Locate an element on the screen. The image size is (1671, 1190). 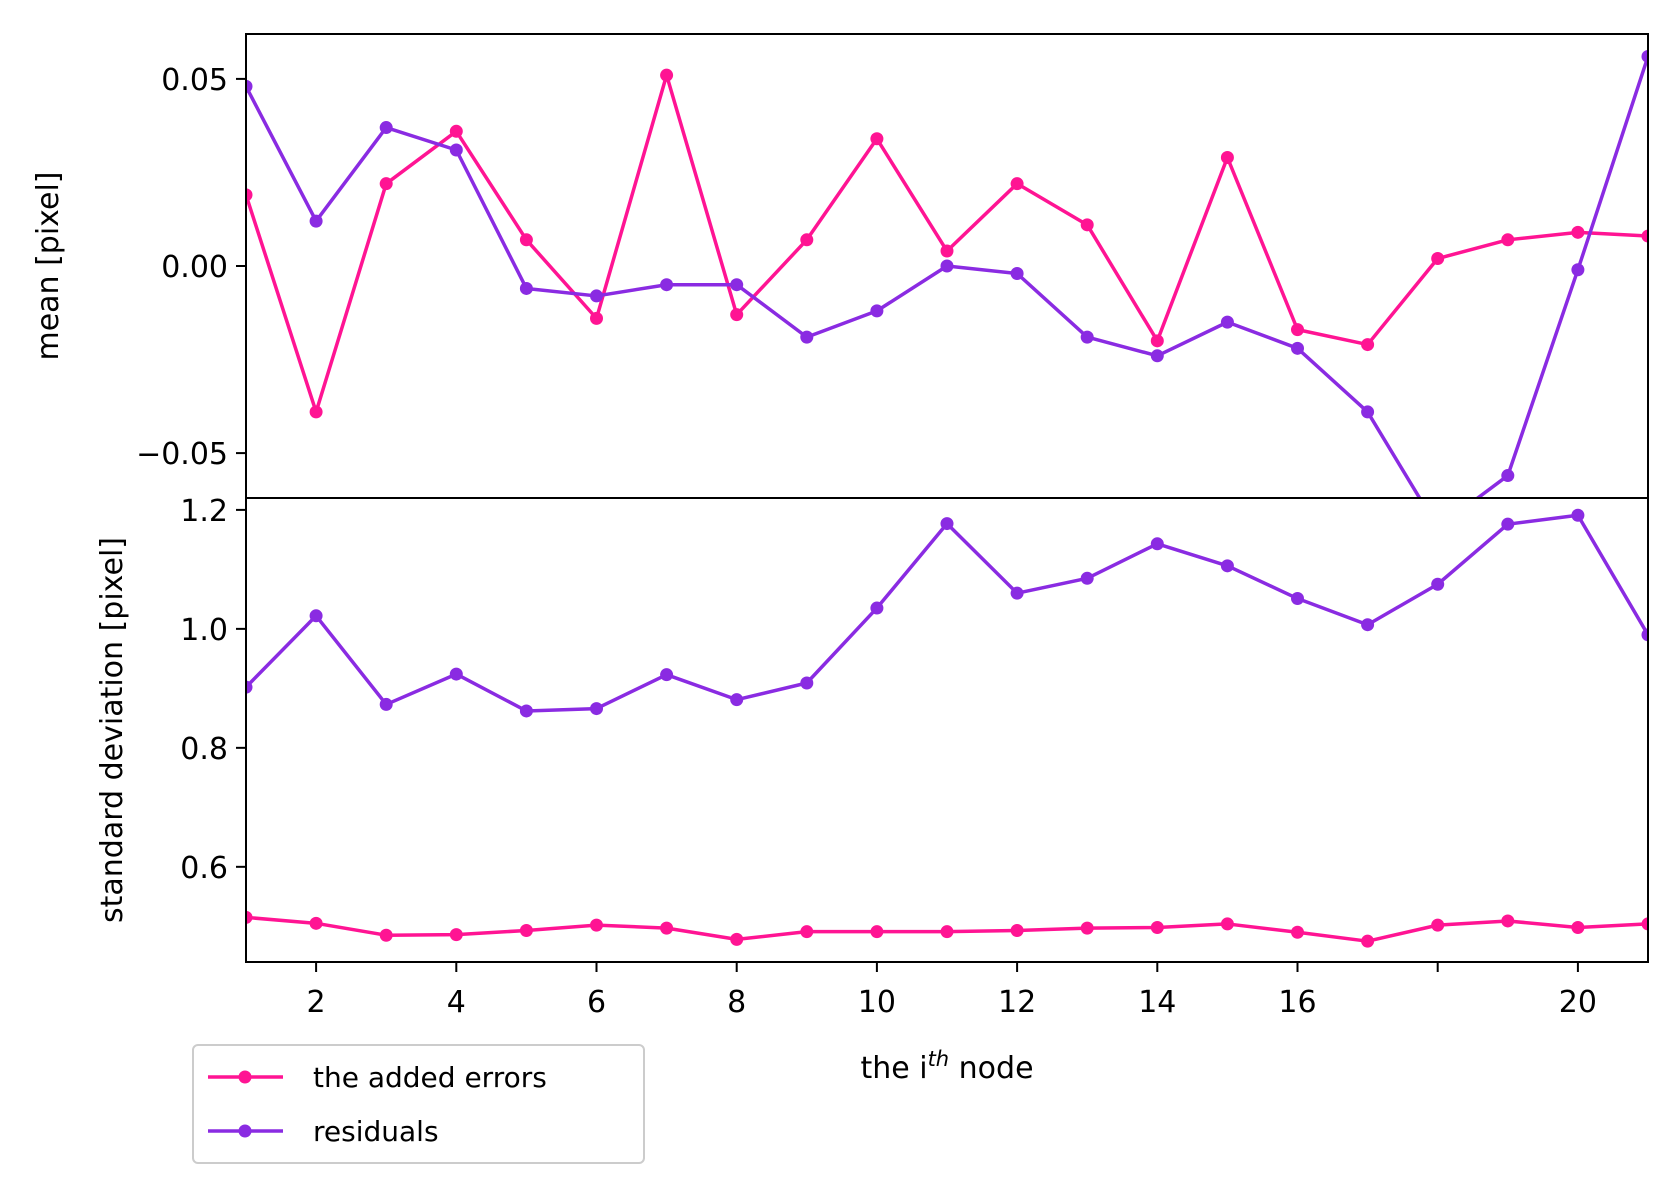
x-tick-label: 16 is located at coordinates (1297, 1002).